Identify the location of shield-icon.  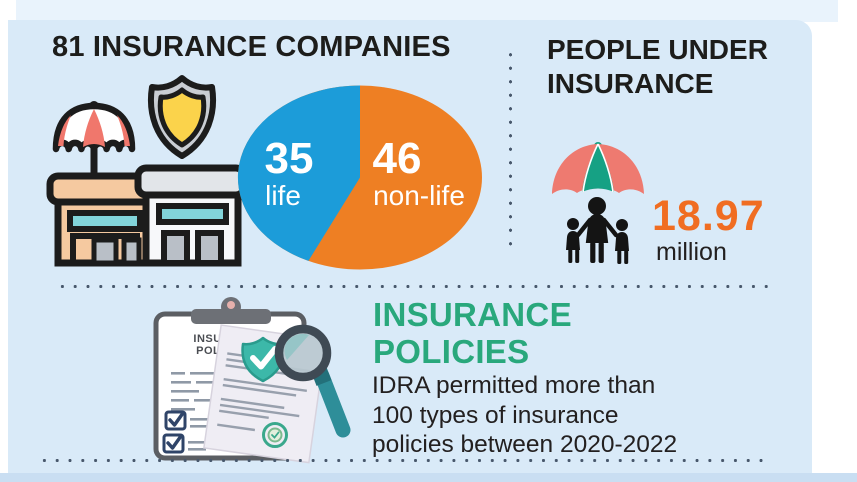
(182, 117).